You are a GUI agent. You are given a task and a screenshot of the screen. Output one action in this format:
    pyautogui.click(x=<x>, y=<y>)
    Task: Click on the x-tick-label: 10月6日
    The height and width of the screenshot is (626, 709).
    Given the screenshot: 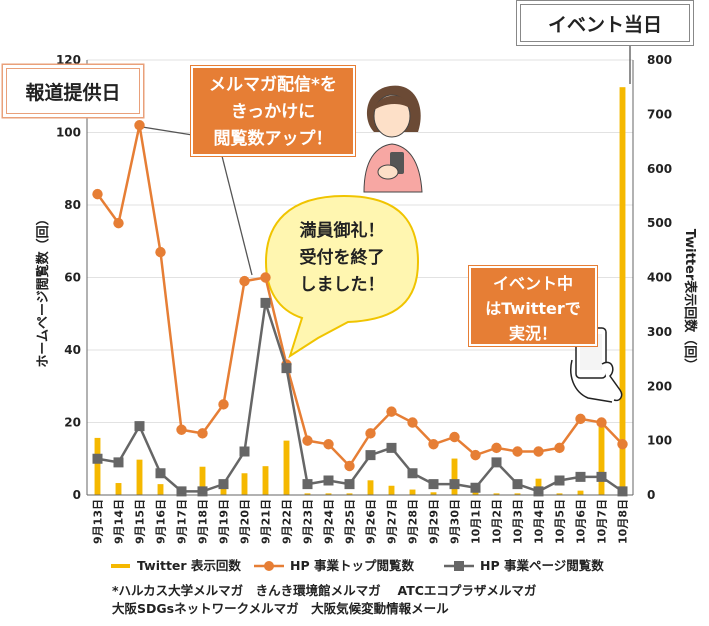 What is the action you would take?
    pyautogui.click(x=581, y=521)
    